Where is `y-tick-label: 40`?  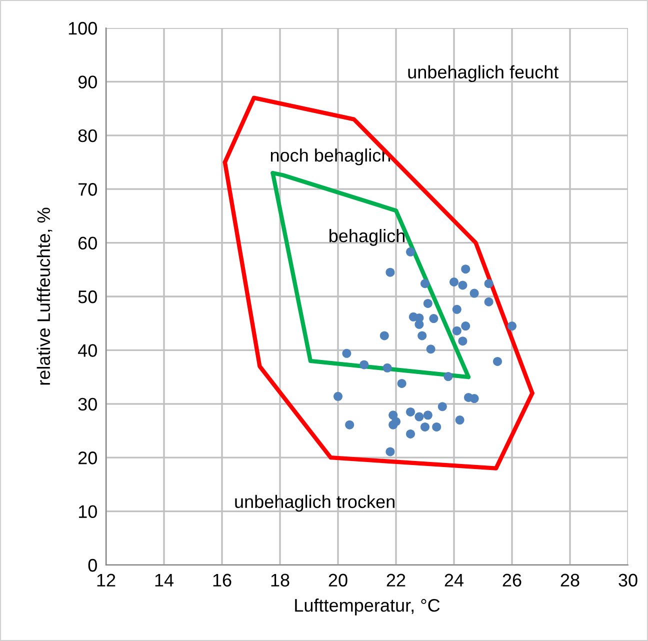 y-tick-label: 40 is located at coordinates (87, 350).